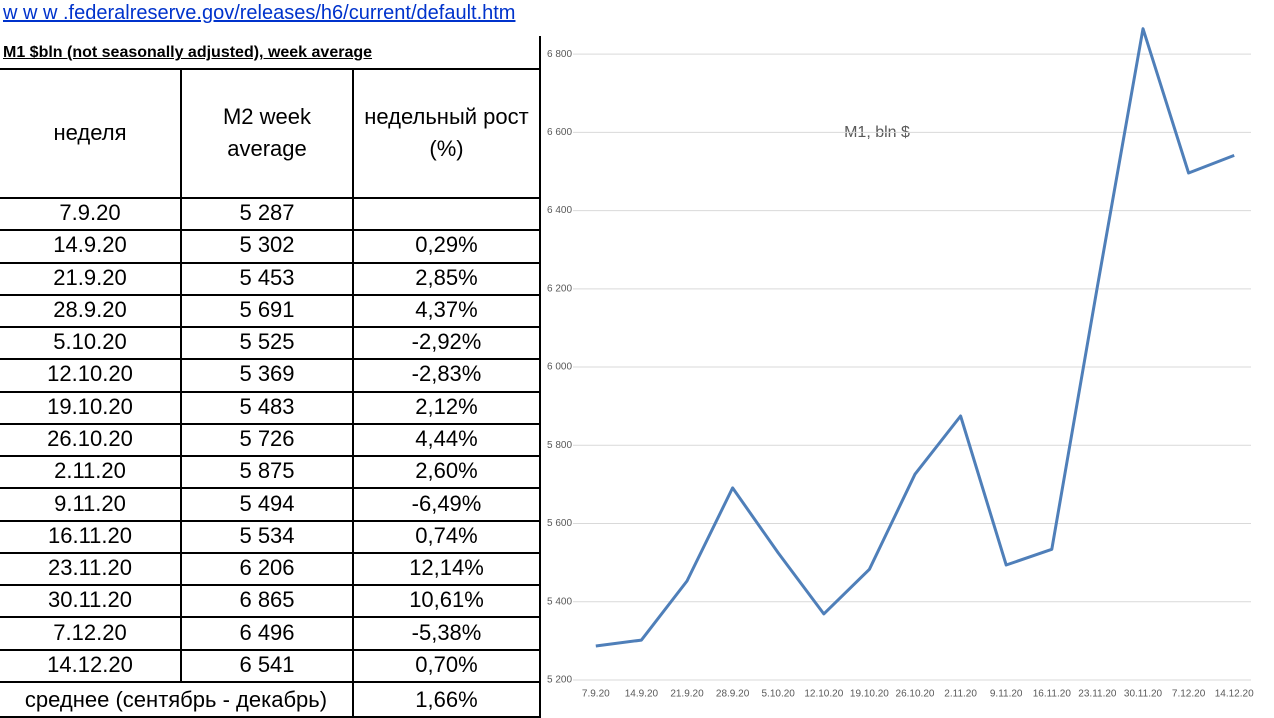 This screenshot has height=718, width=1274. I want to click on table-cell: 5 494, so click(268, 504).